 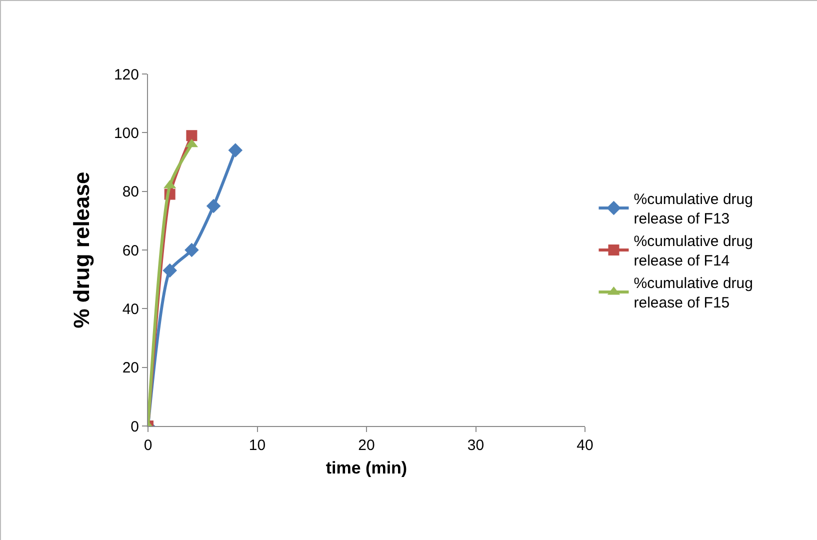 What do you see at coordinates (126, 133) in the screenshot?
I see `y-tick-label: 100` at bounding box center [126, 133].